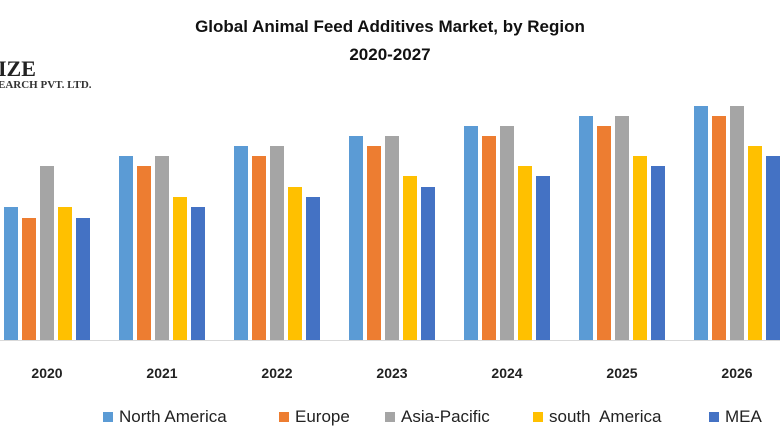  Describe the element at coordinates (586, 228) in the screenshot. I see `bar-north-america-2025` at that location.